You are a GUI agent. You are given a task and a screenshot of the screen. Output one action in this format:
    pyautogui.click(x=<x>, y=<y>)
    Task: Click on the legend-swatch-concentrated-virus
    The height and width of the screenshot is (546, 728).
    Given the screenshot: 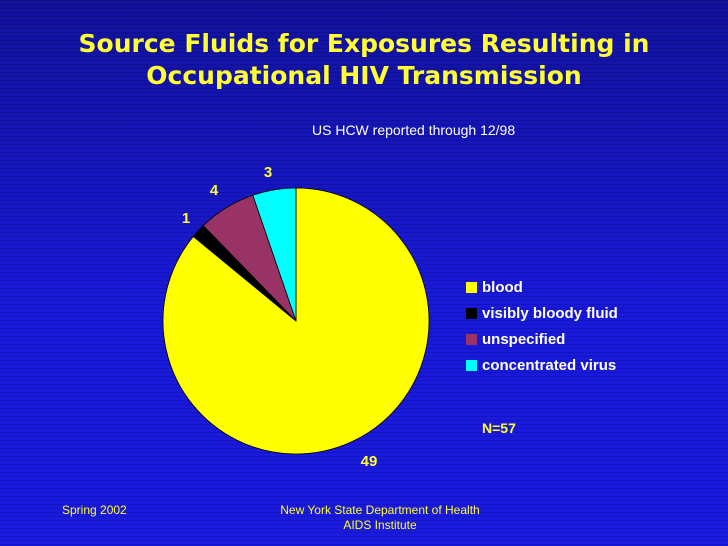 What is the action you would take?
    pyautogui.click(x=471, y=365)
    